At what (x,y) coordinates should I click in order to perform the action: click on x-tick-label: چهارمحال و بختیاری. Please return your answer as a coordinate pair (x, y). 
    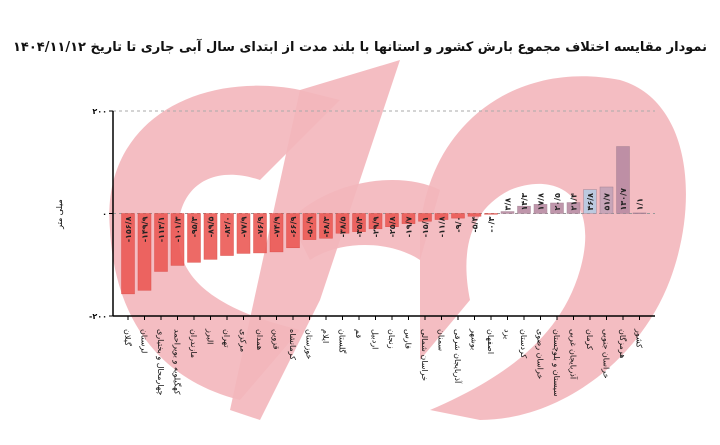
    Looking at the image, I should click on (160, 362).